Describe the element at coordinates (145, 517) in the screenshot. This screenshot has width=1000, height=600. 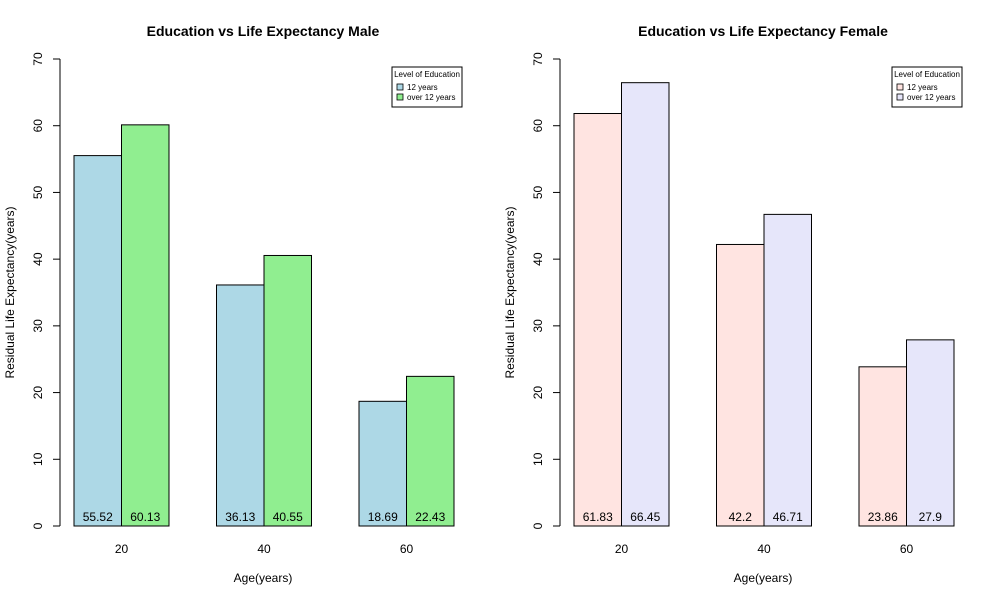
I see `bar-value-label: 60.13` at that location.